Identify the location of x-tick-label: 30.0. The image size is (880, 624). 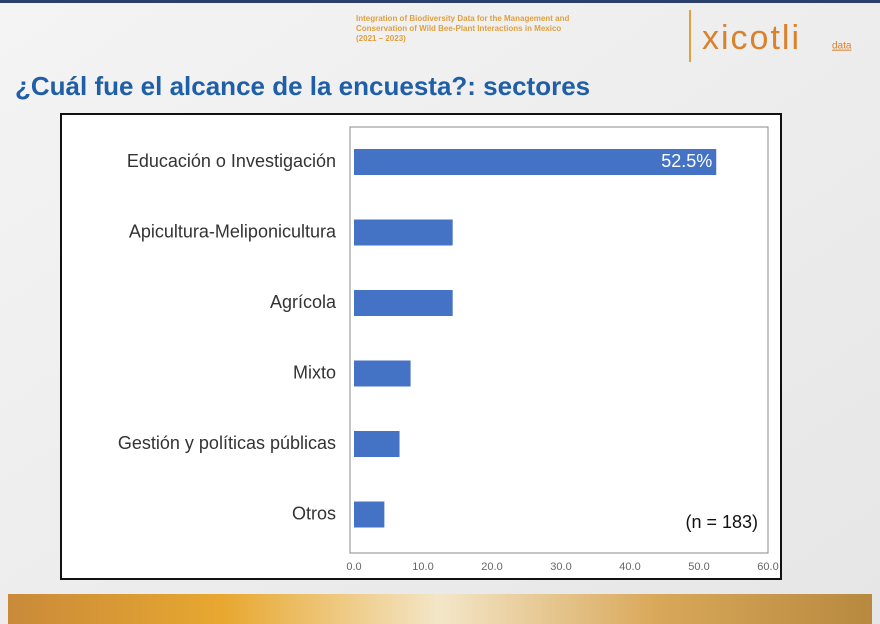
(560, 567).